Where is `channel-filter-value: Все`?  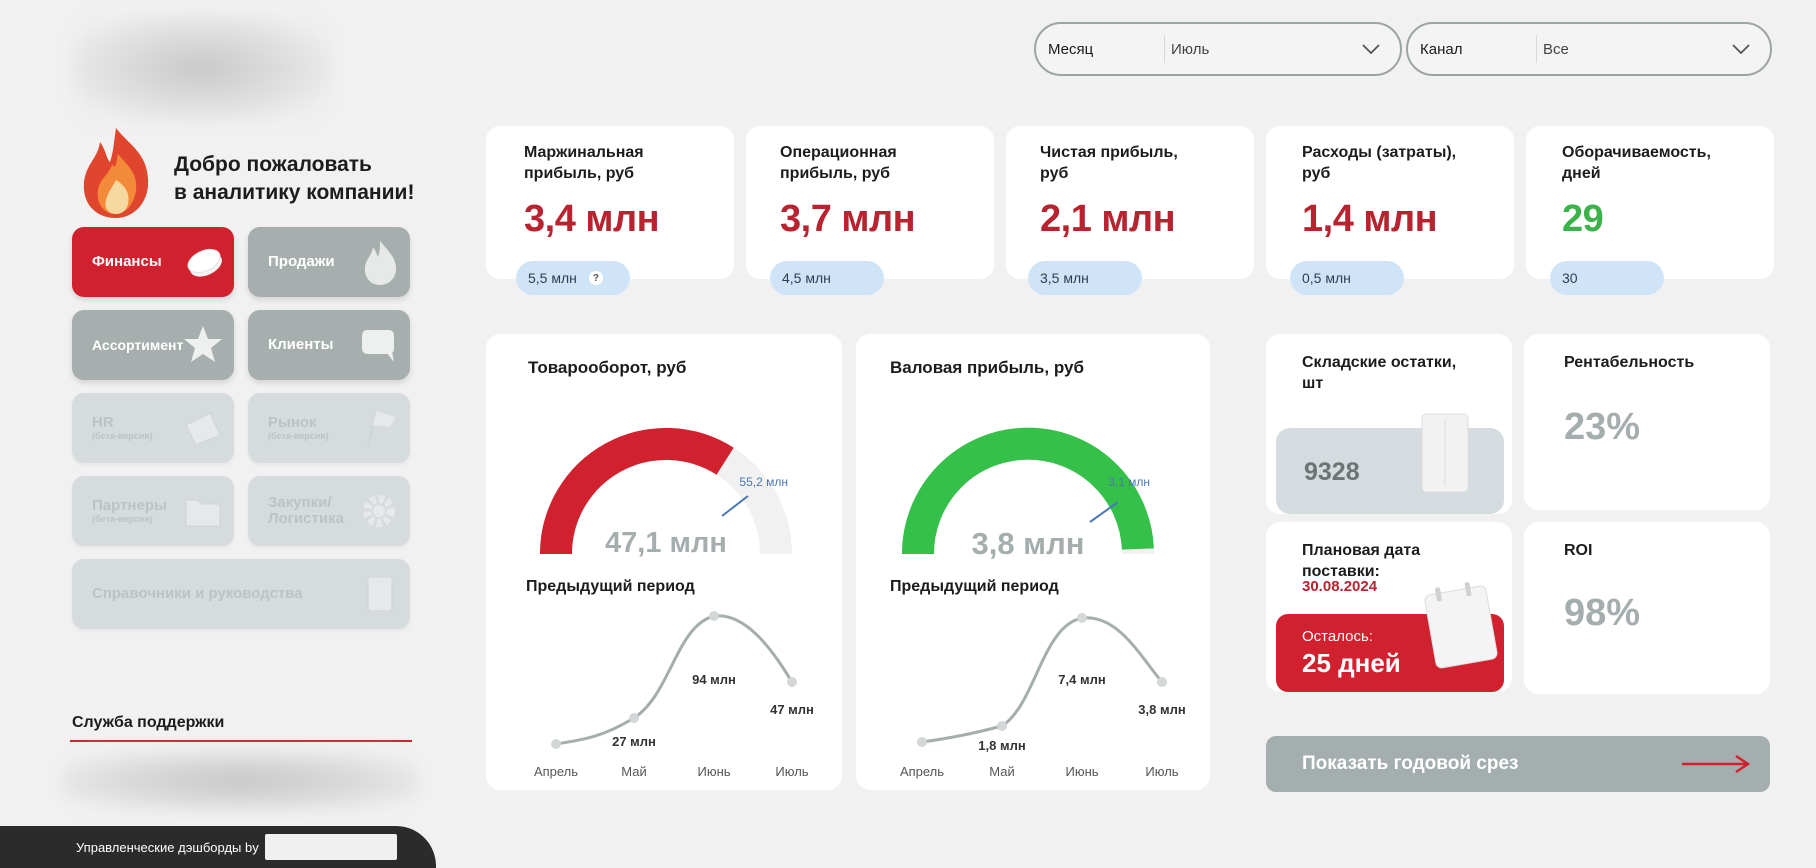
channel-filter-value: Все is located at coordinates (1556, 49).